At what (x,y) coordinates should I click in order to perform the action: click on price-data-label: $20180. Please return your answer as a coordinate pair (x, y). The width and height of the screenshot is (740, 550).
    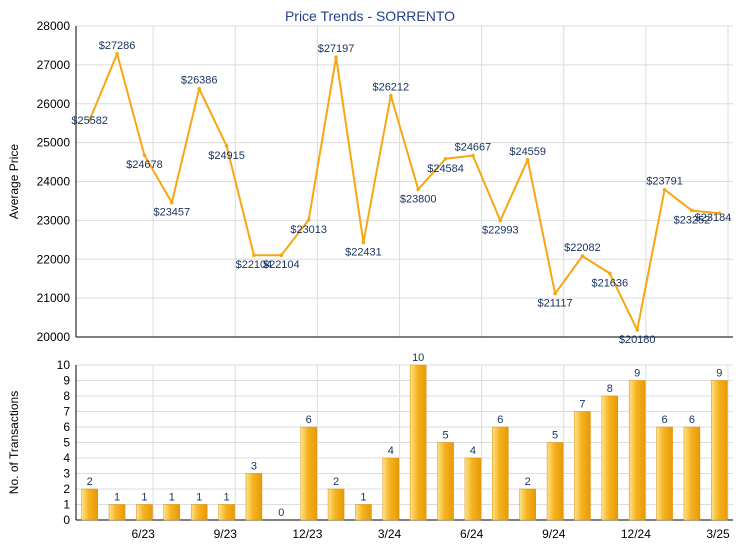
    Looking at the image, I should click on (637, 340).